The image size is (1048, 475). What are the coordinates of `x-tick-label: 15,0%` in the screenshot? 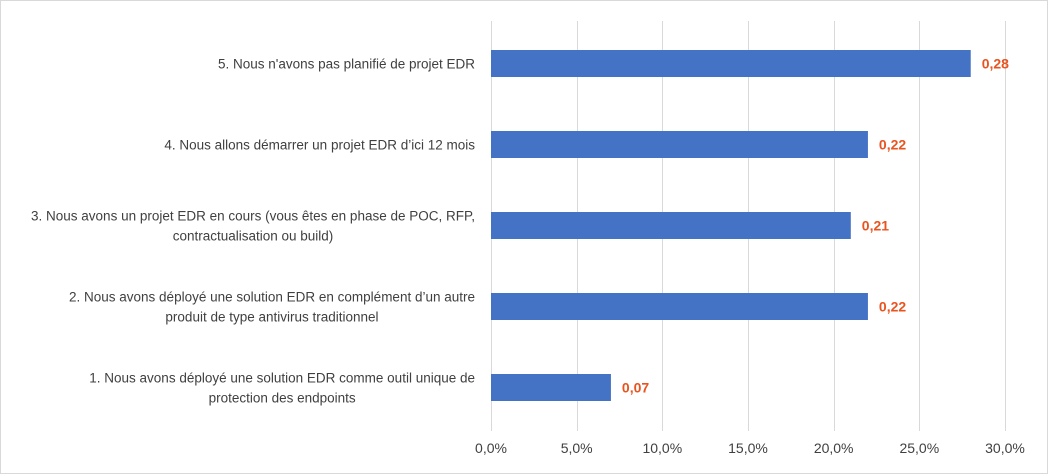 It's located at (748, 448).